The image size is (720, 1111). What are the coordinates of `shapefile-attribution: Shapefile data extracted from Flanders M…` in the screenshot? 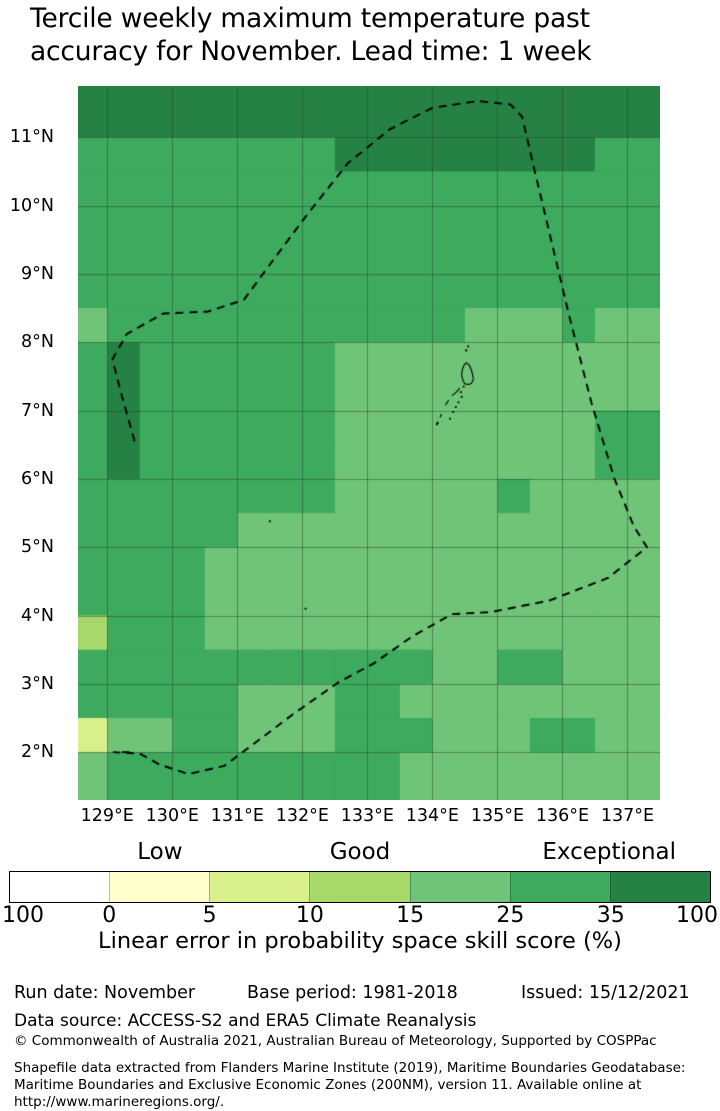 It's located at (350, 1085).